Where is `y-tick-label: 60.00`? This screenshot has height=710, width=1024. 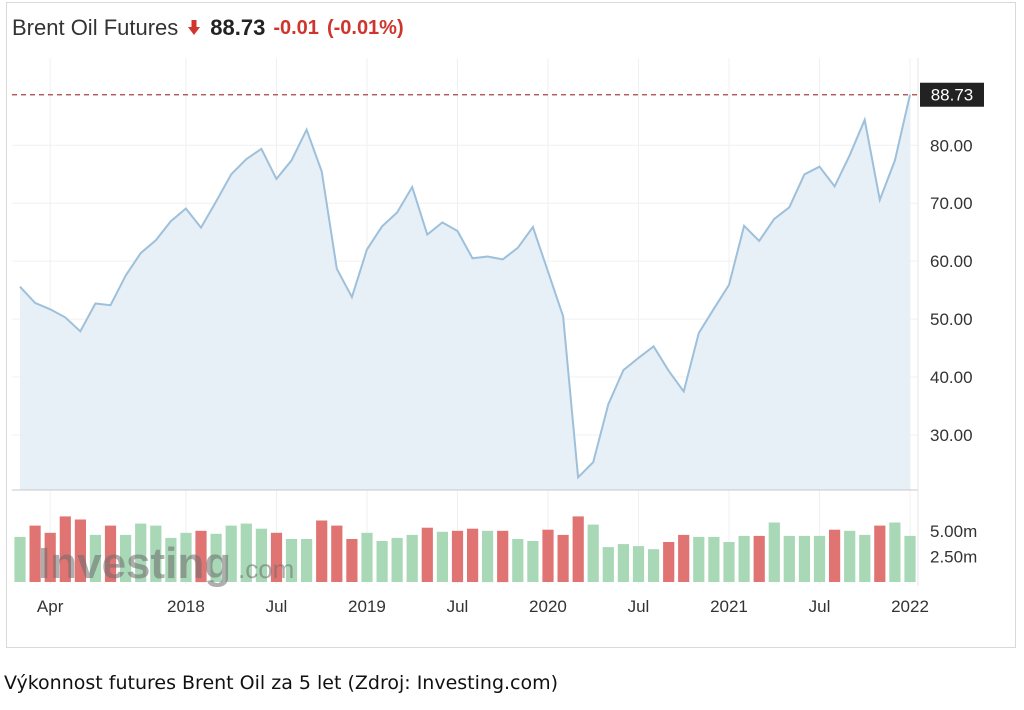
y-tick-label: 60.00 is located at coordinates (951, 261).